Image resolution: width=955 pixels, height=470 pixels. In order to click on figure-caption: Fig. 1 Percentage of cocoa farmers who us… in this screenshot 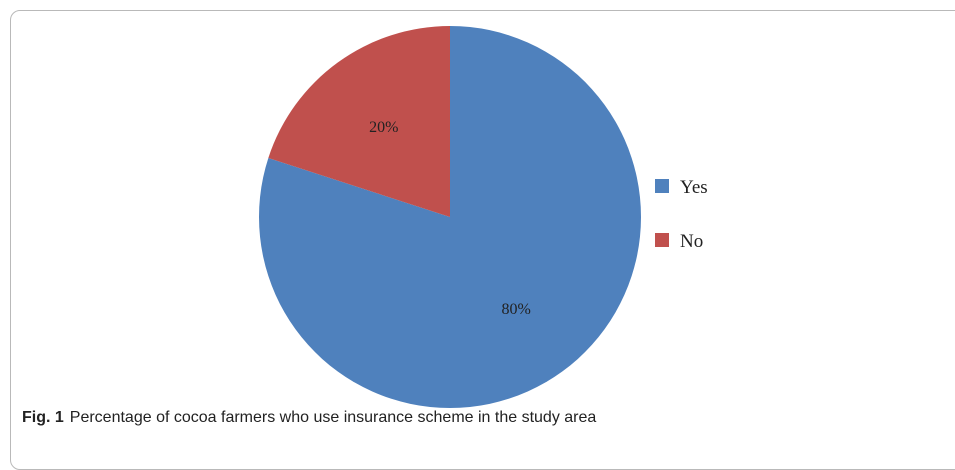, I will do `click(309, 418)`.